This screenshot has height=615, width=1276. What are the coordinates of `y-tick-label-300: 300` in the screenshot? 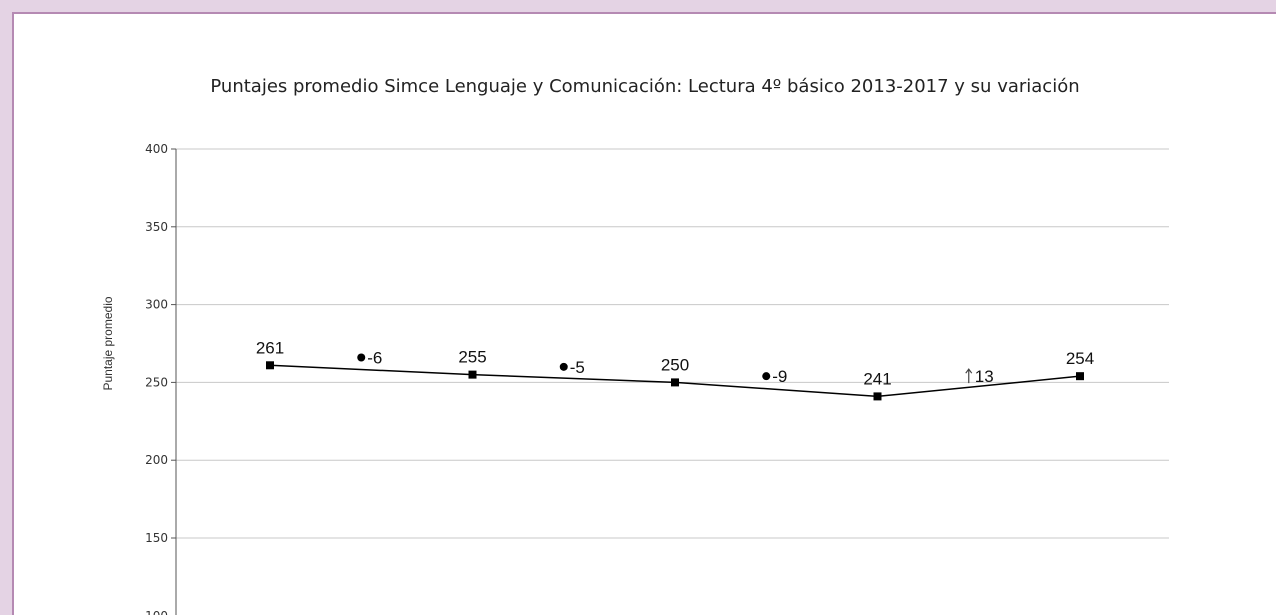 It's located at (156, 305).